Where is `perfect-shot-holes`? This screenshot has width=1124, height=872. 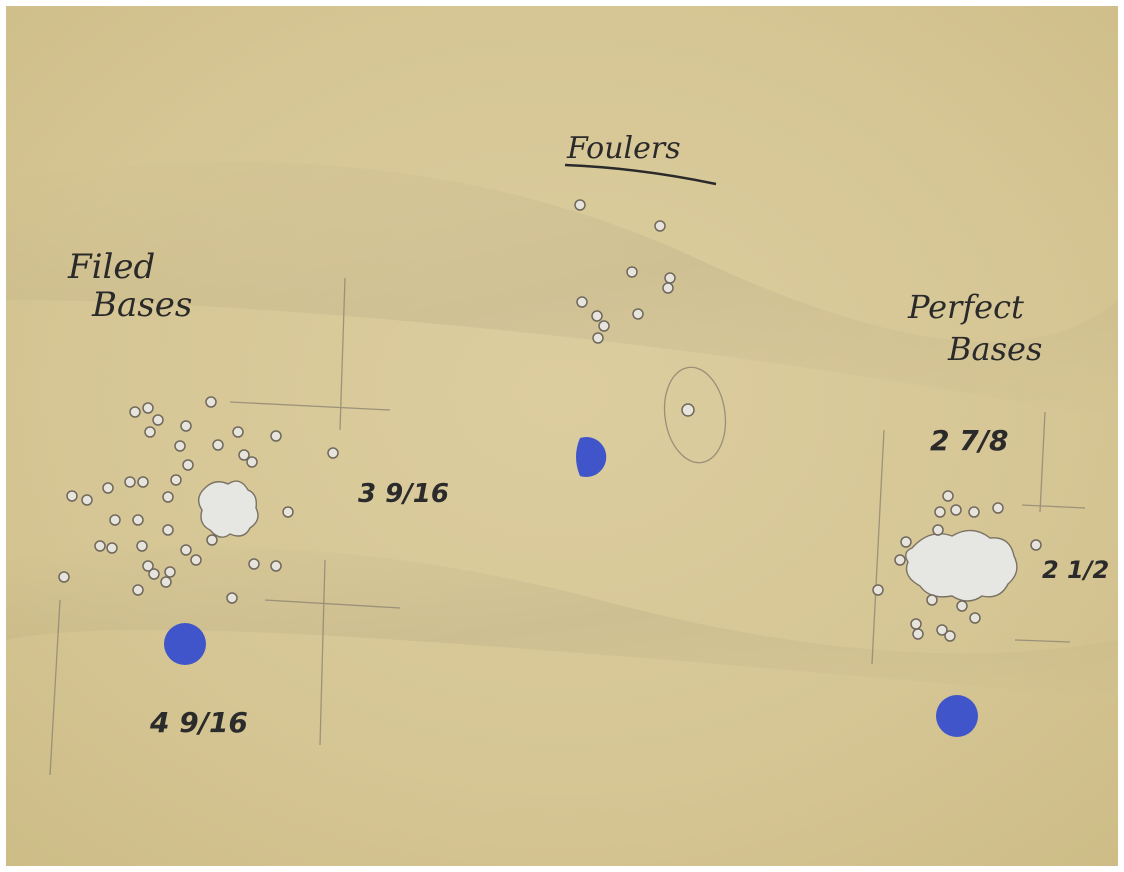
perfect-shot-holes is located at coordinates (957, 566).